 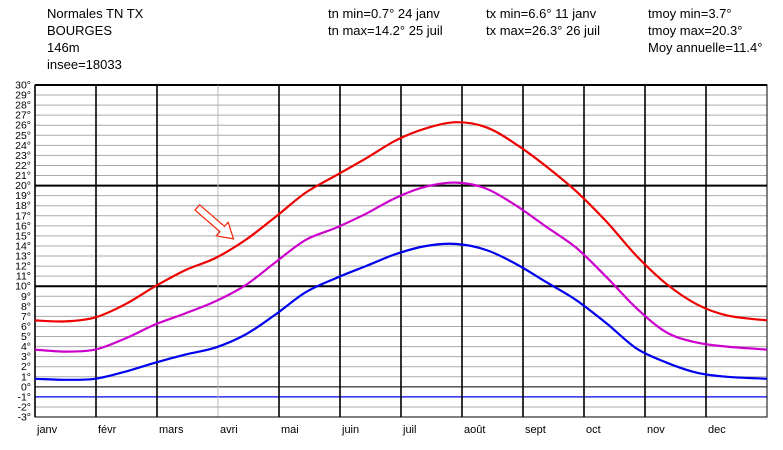 What do you see at coordinates (23, 86) in the screenshot?
I see `y-tick-label: 30°` at bounding box center [23, 86].